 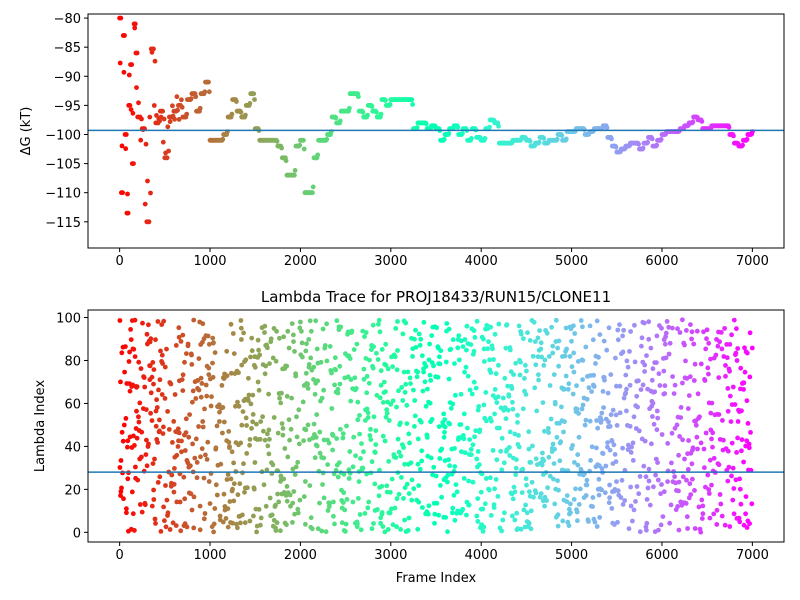 What do you see at coordinates (571, 261) in the screenshot?
I see `x-tick-label: 5000` at bounding box center [571, 261].